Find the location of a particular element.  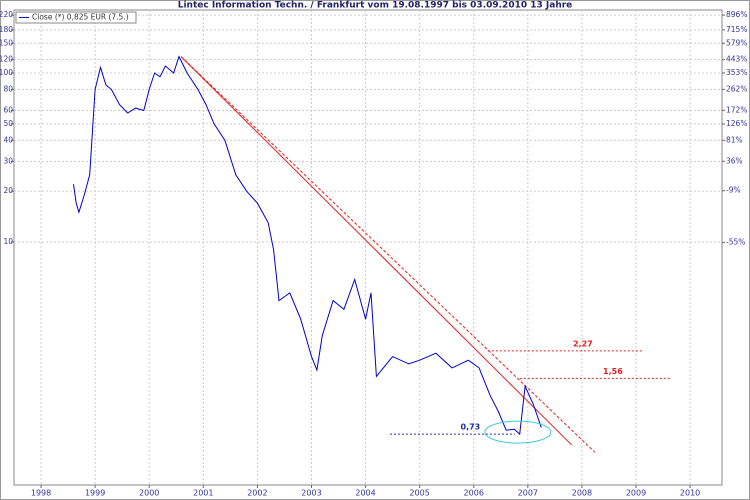

x-tick-label: 2004 is located at coordinates (365, 493).